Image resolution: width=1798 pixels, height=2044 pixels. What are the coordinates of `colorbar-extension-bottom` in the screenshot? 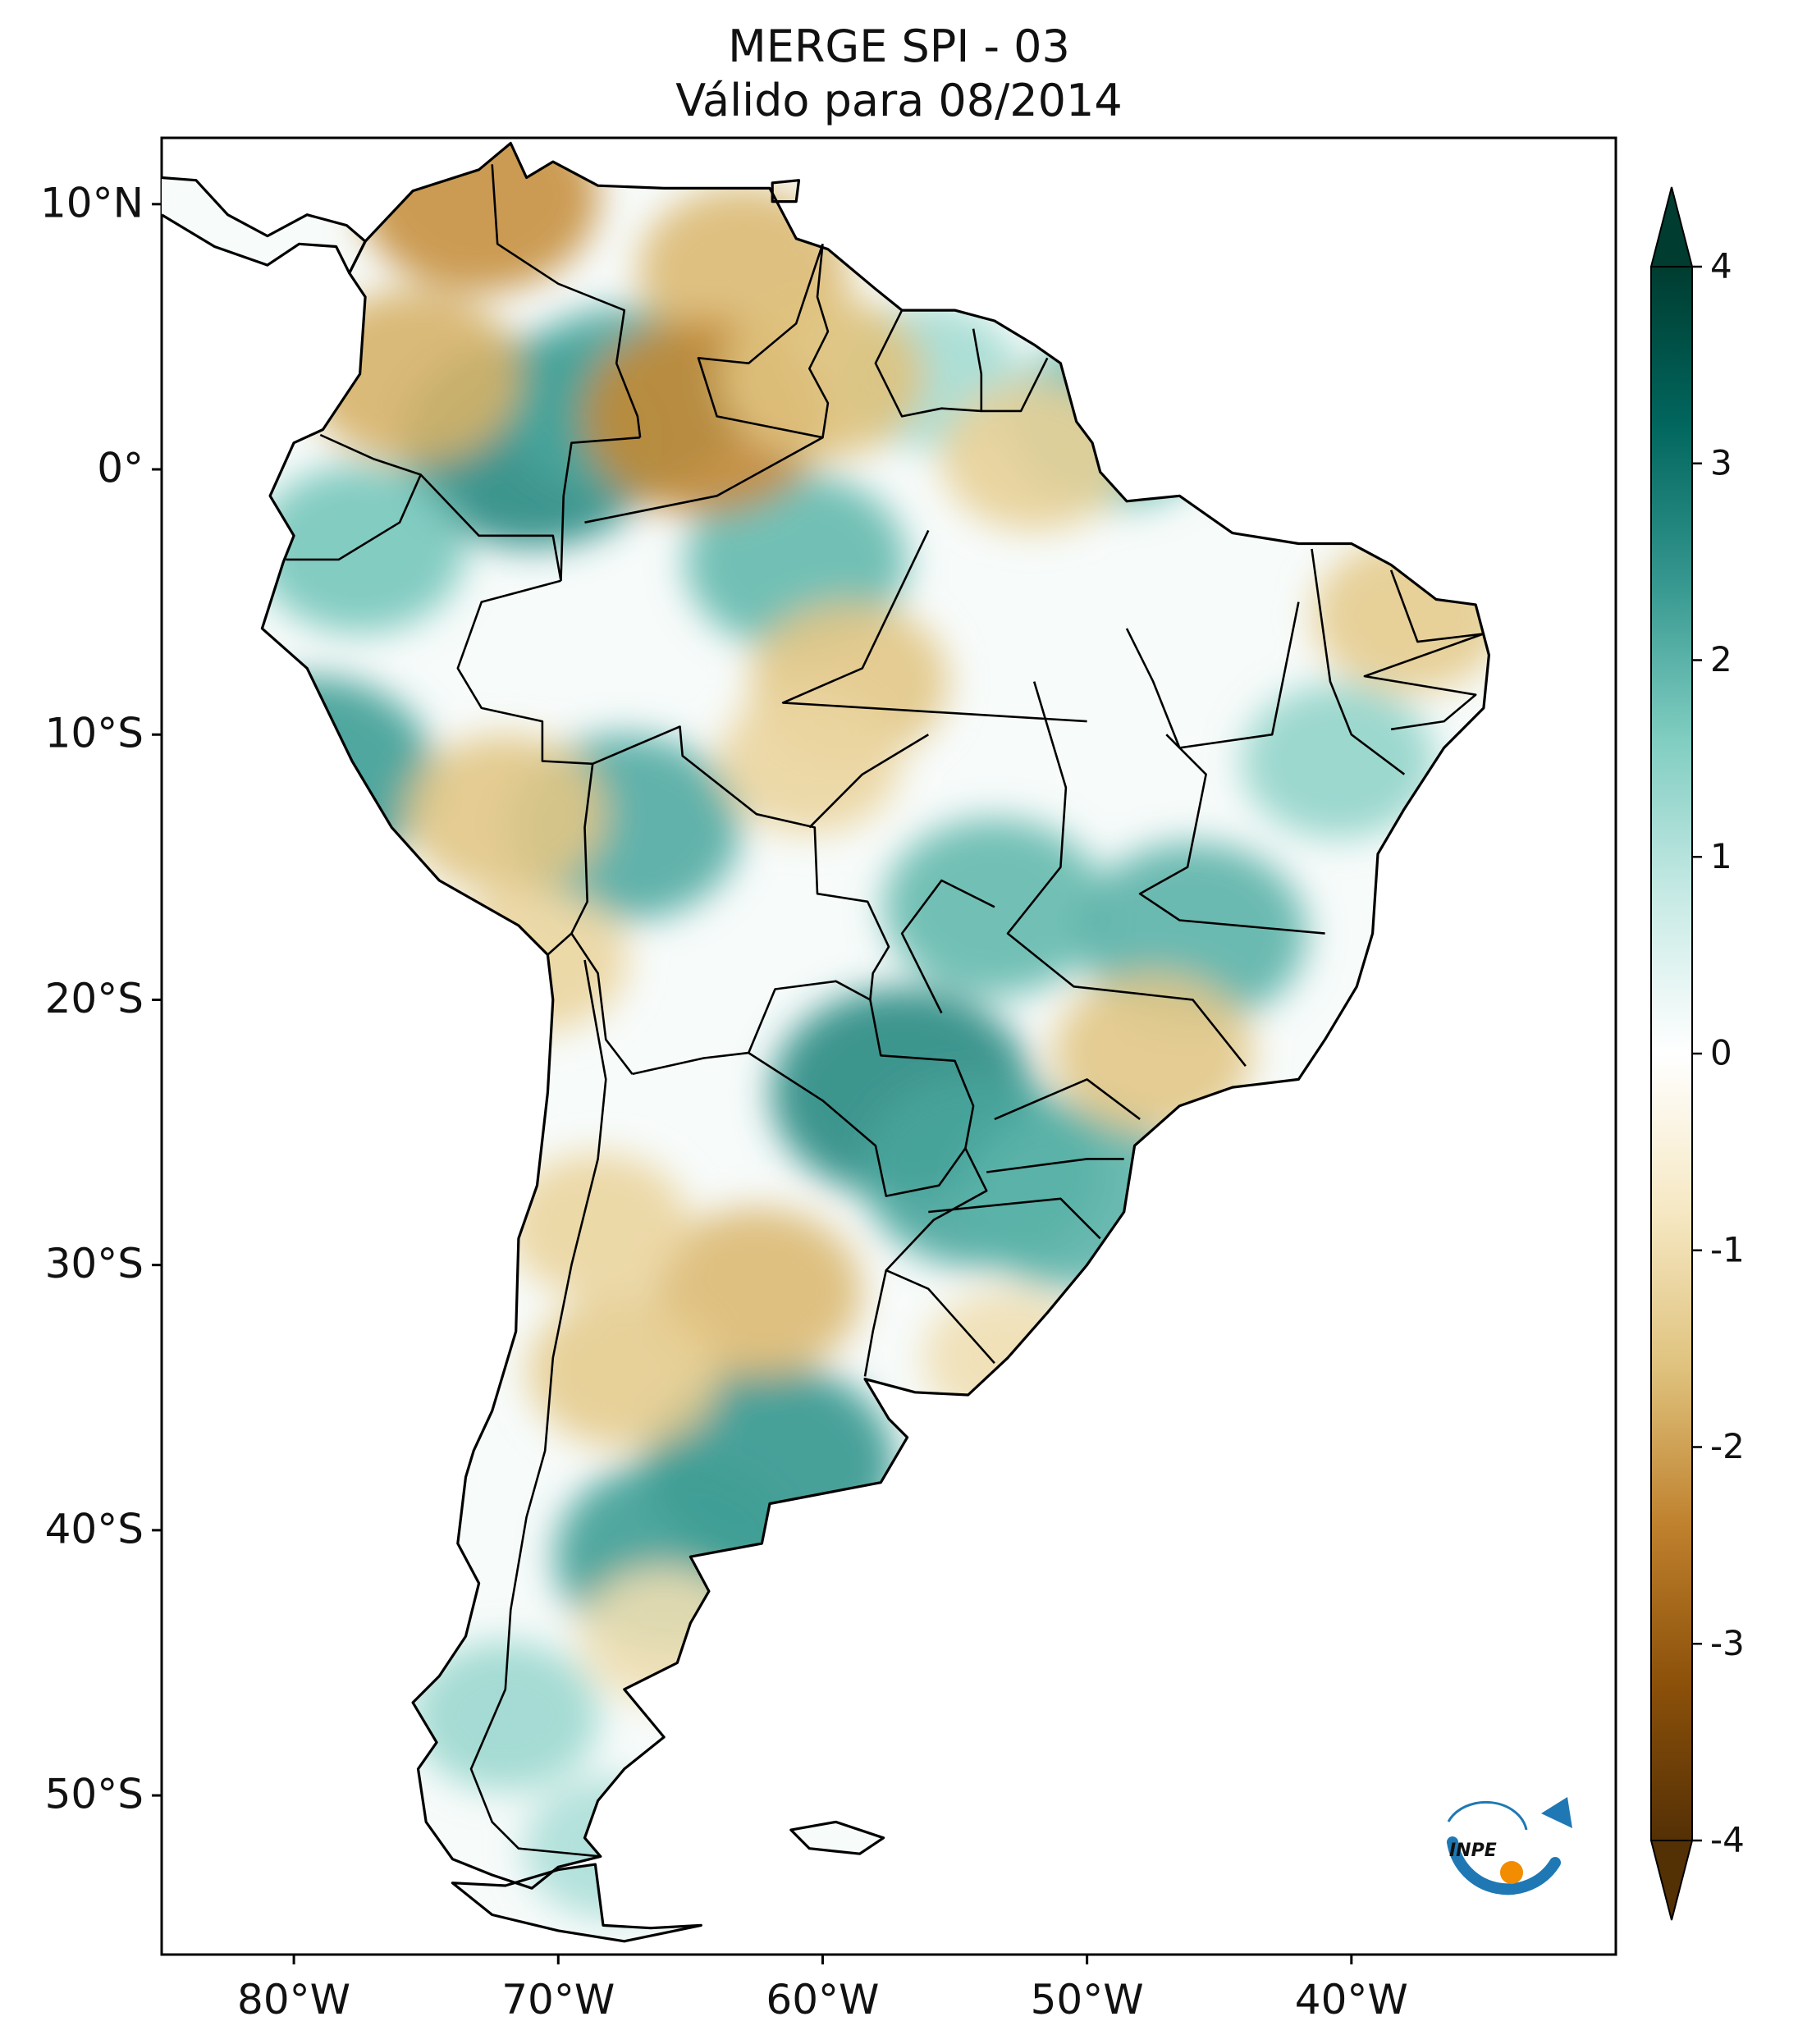 It's located at (1671, 1880).